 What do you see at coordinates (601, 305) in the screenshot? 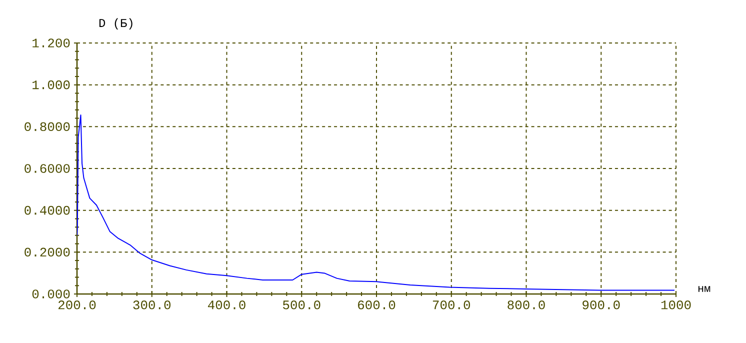
I see `x-tick-label: 900.0` at bounding box center [601, 305].